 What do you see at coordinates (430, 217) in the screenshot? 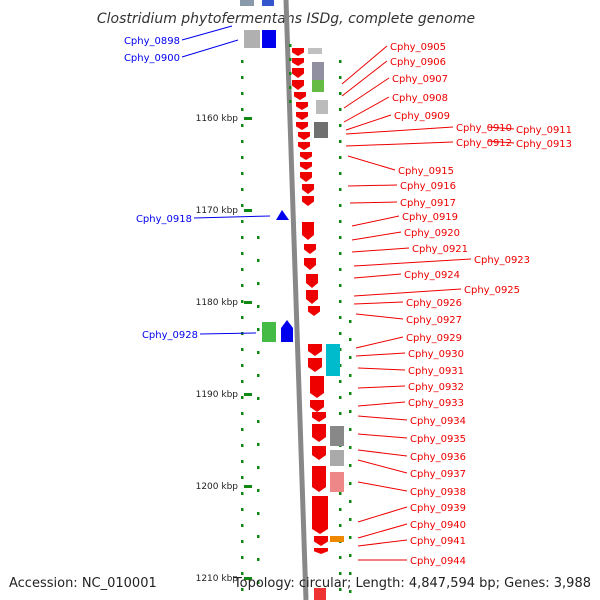
I see `gene-label: Cphy_0919` at bounding box center [430, 217].